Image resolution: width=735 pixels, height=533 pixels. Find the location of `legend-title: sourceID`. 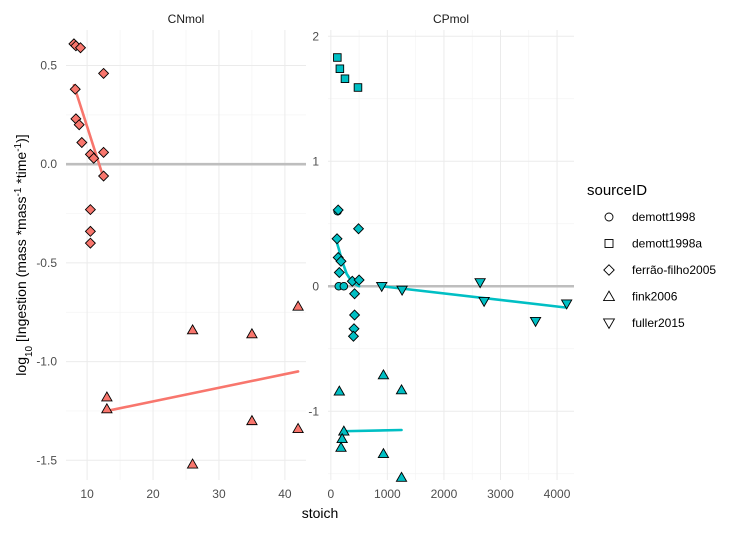

legend-title: sourceID is located at coordinates (617, 190).